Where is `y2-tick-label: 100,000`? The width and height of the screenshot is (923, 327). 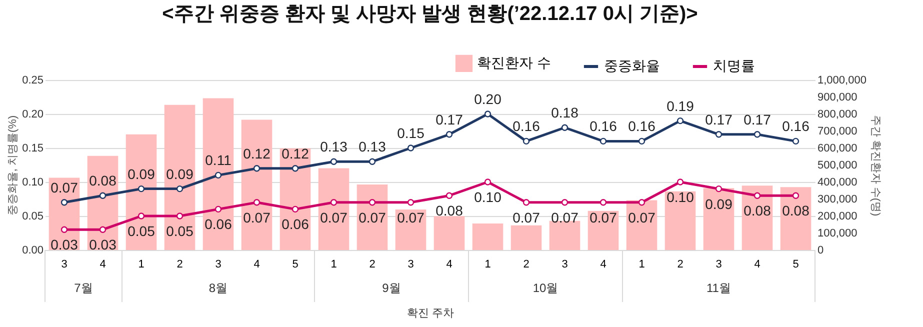 y2-tick-label: 100,000 is located at coordinates (838, 234).